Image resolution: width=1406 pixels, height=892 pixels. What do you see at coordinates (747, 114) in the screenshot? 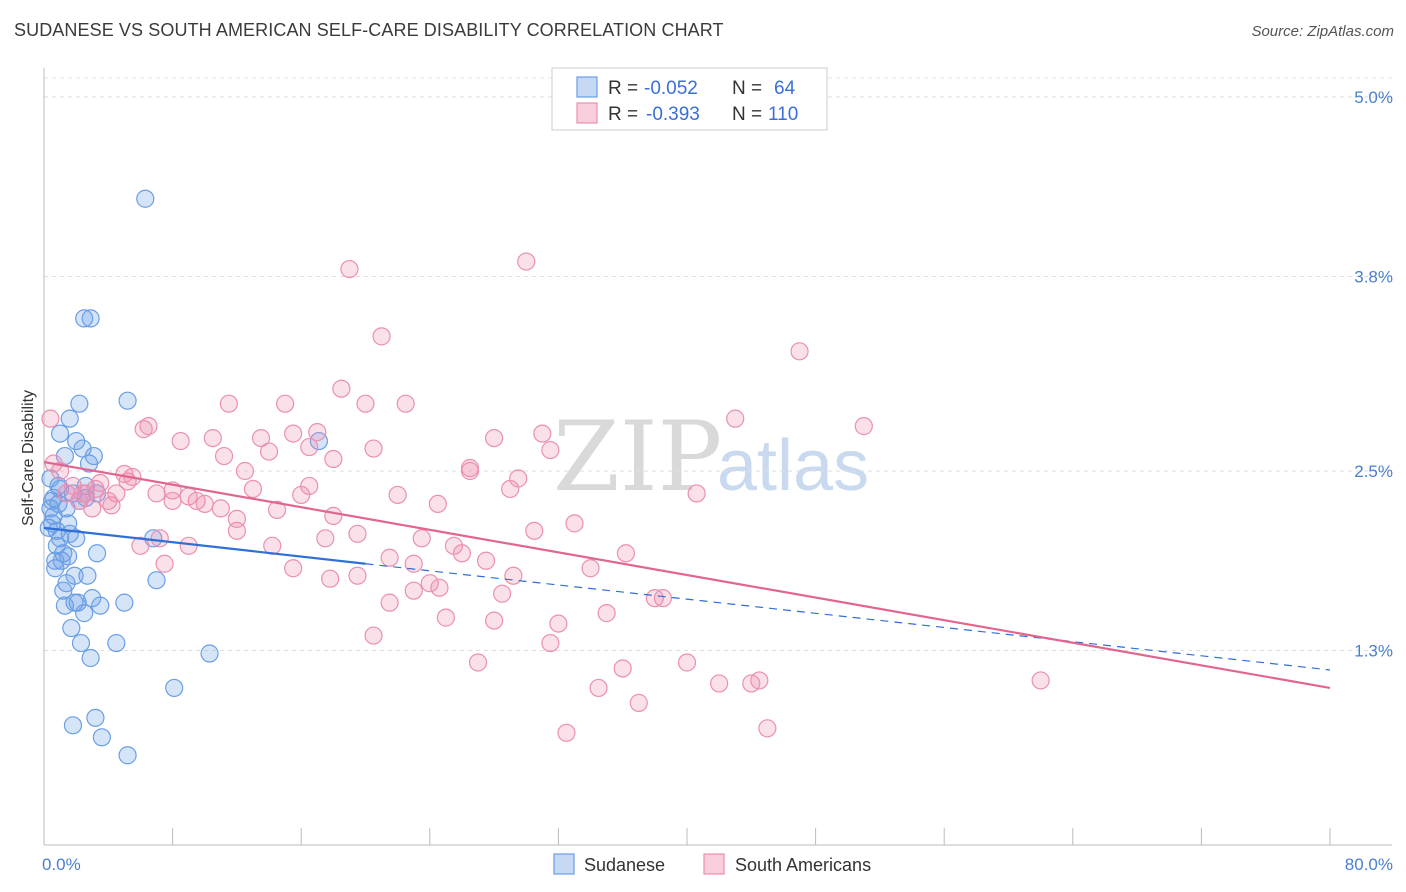
I see `legend-n-label-south-americans: N =` at bounding box center [747, 114].